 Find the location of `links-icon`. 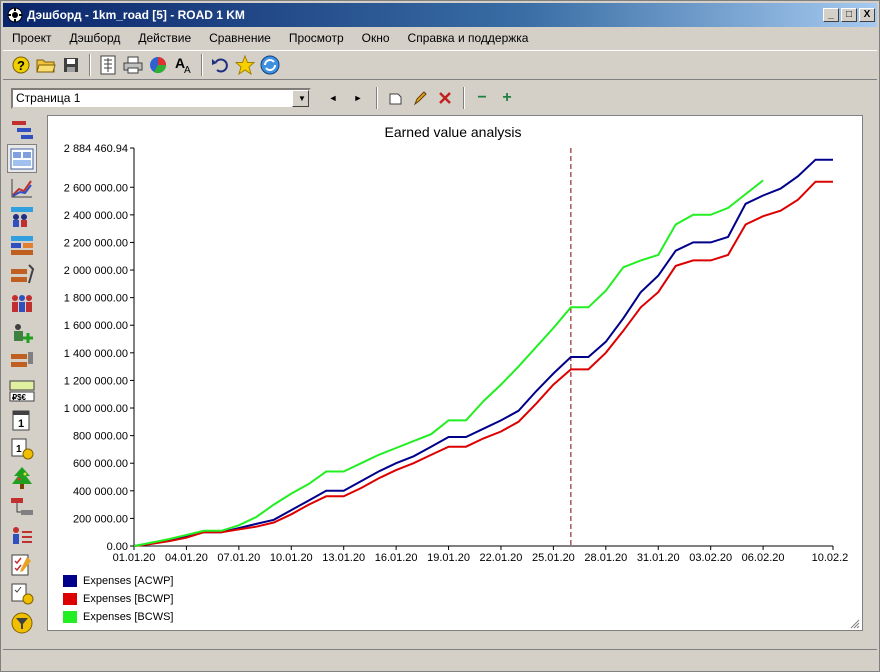

links-icon is located at coordinates (22, 506).